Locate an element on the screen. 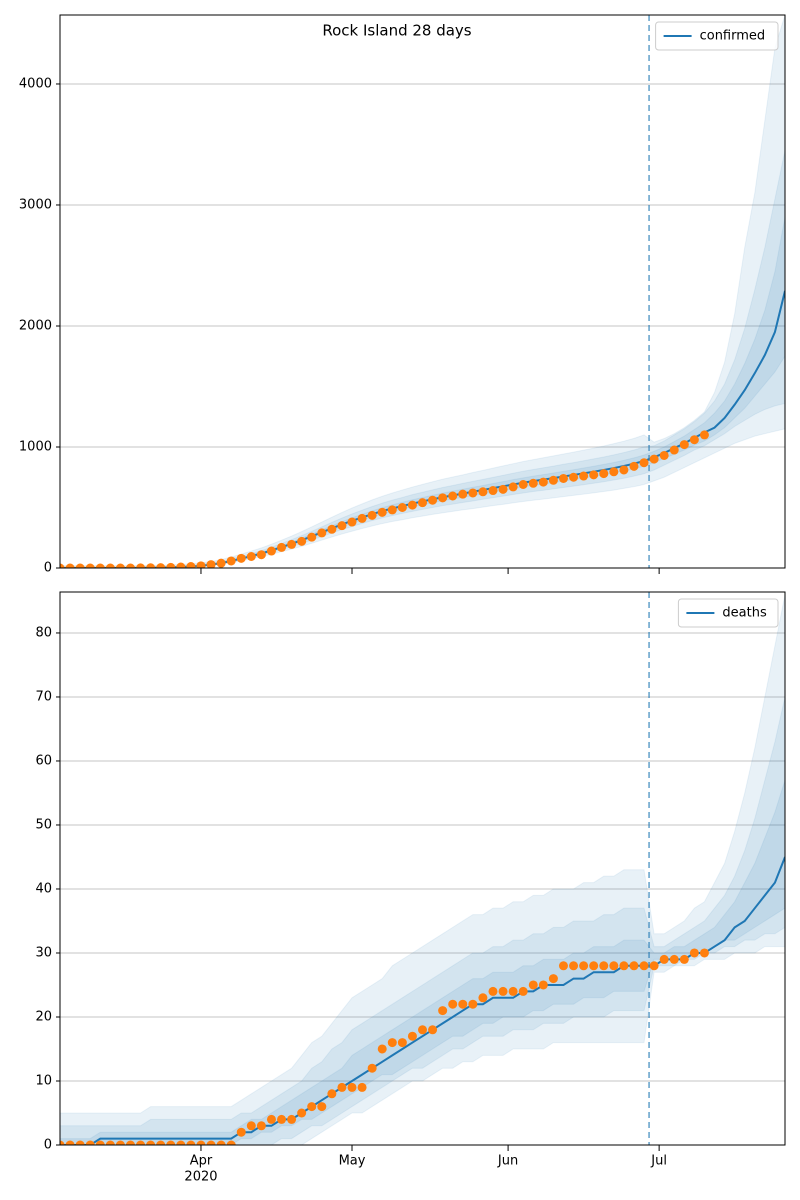 This screenshot has width=800, height=1200. x-tick-label: Jun is located at coordinates (507, 1161).